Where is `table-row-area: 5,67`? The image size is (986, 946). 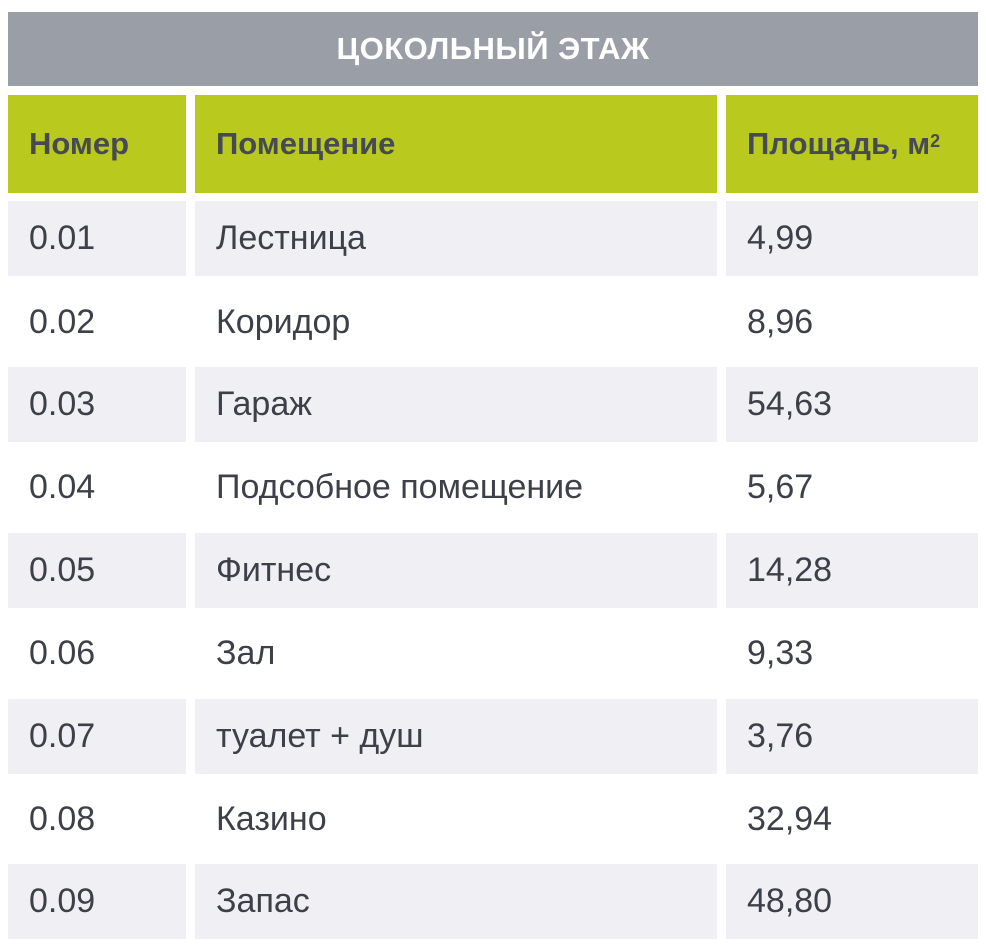
table-row-area: 5,67 is located at coordinates (852, 487).